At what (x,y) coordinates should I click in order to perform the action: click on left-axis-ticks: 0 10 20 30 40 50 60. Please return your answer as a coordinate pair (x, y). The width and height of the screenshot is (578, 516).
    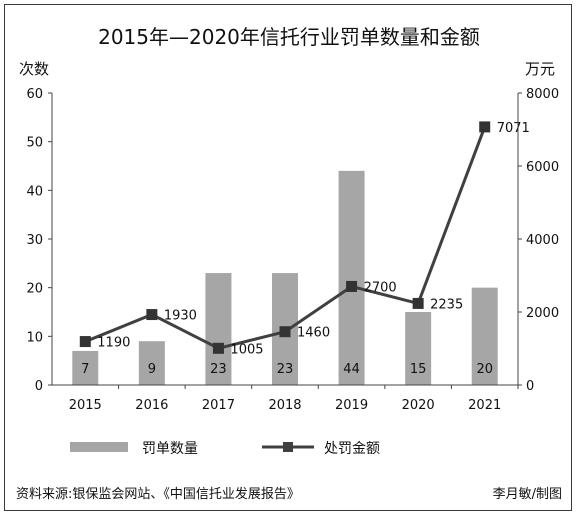
    Looking at the image, I should click on (39, 240).